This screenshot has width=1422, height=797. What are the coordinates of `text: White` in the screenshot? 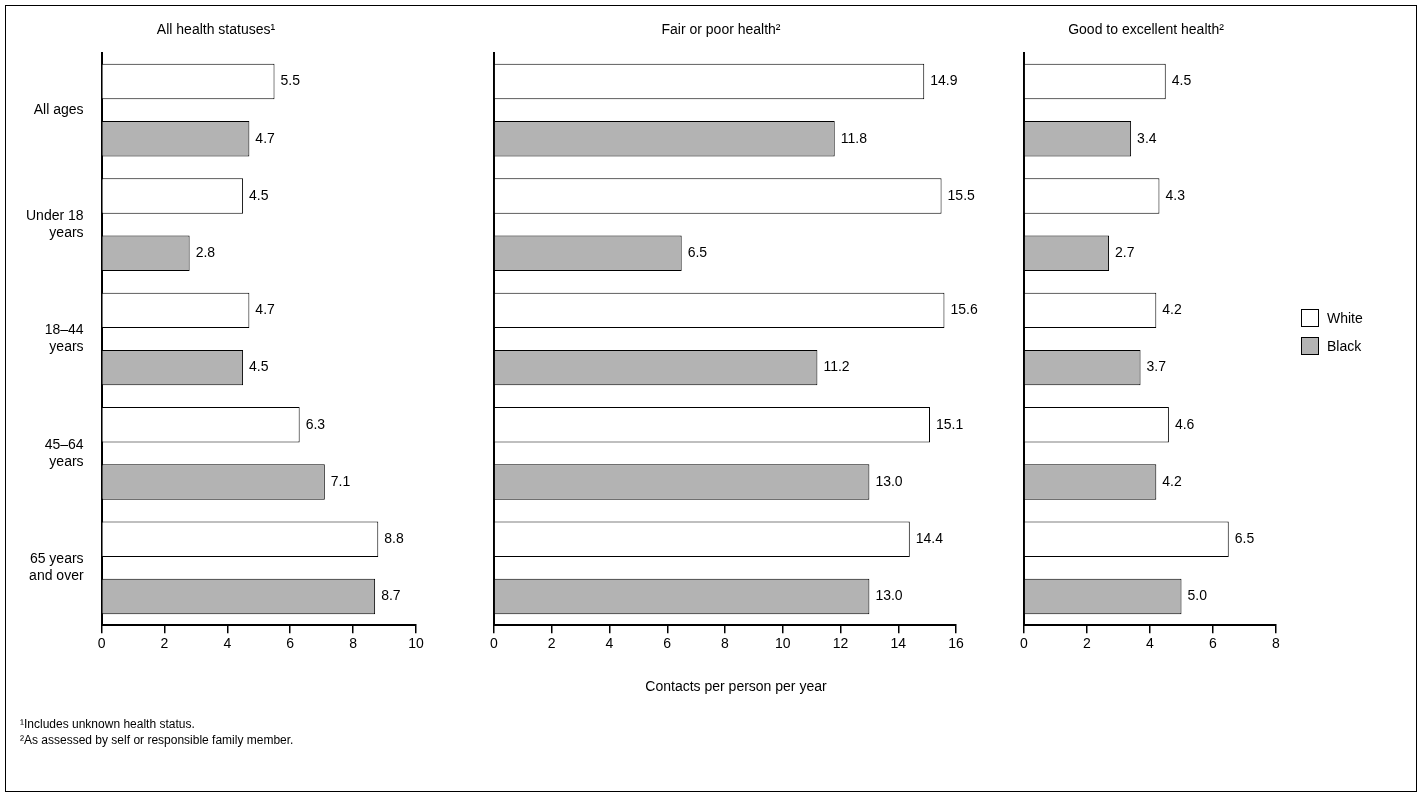 It's located at (1345, 318).